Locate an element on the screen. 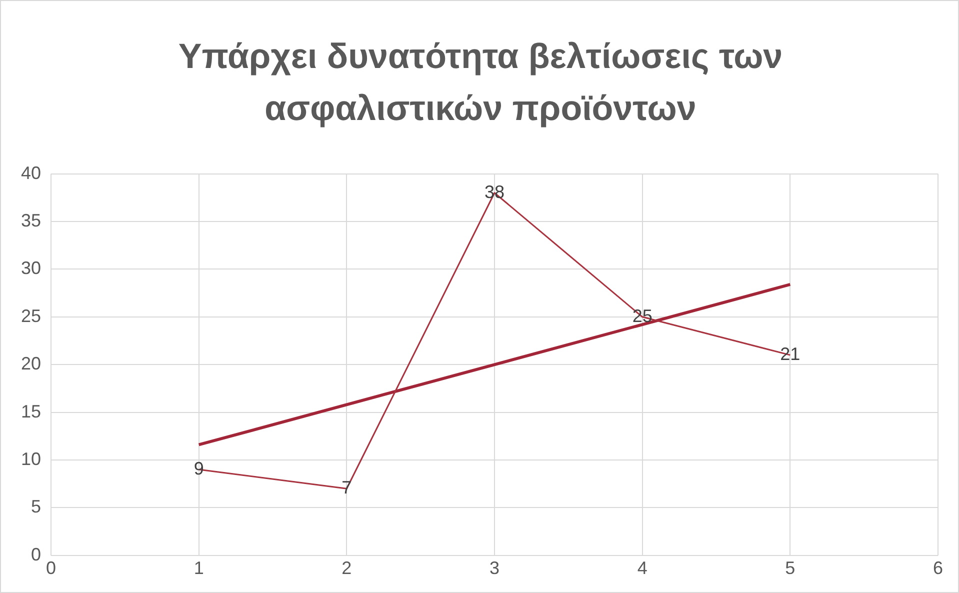  x-tick-label: 1 is located at coordinates (199, 568).